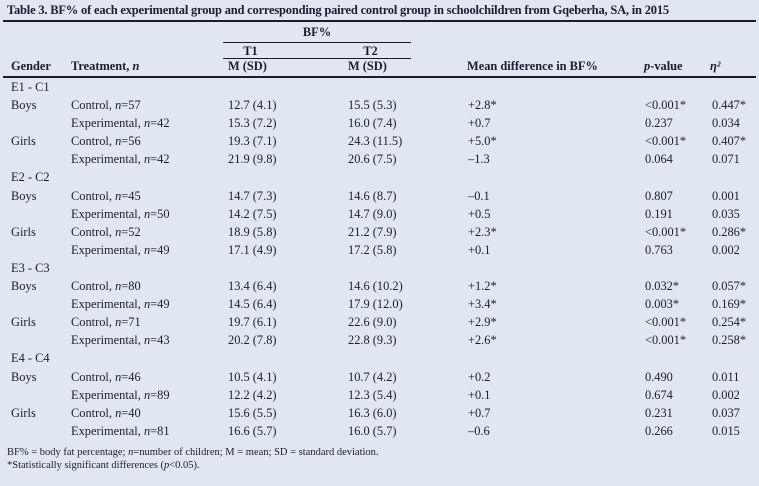 The width and height of the screenshot is (759, 486). What do you see at coordinates (379, 87) in the screenshot?
I see `section-row: E1 - C1` at bounding box center [379, 87].